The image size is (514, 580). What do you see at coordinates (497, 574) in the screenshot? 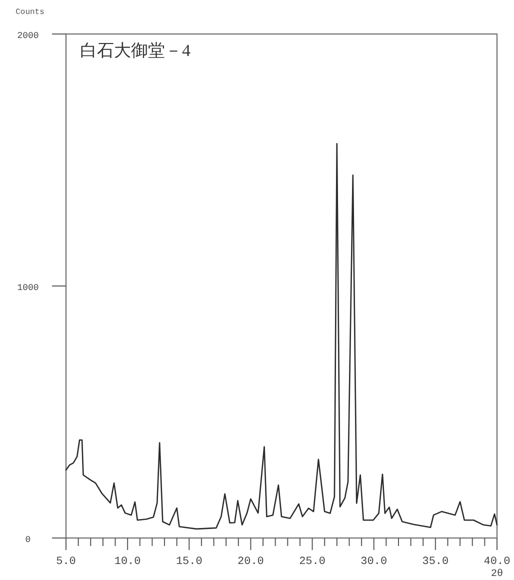
I see `x-axis-title: 2θ` at bounding box center [497, 574].